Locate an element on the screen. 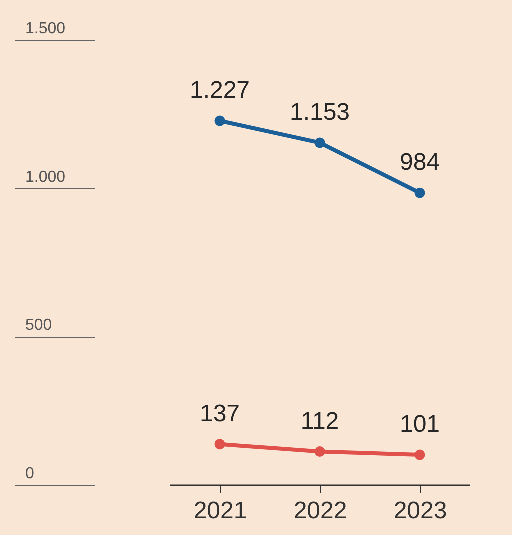 This screenshot has height=535, width=512. y-tick-label: 500 is located at coordinates (39, 325).